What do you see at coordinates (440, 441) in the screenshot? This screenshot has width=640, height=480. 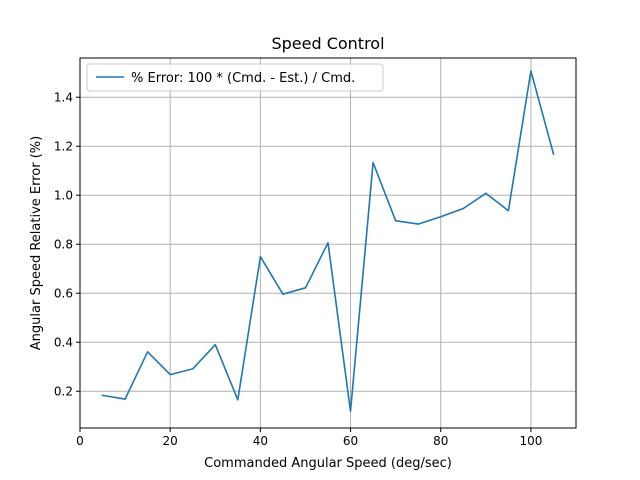 I see `x-tick-label: 80` at bounding box center [440, 441].